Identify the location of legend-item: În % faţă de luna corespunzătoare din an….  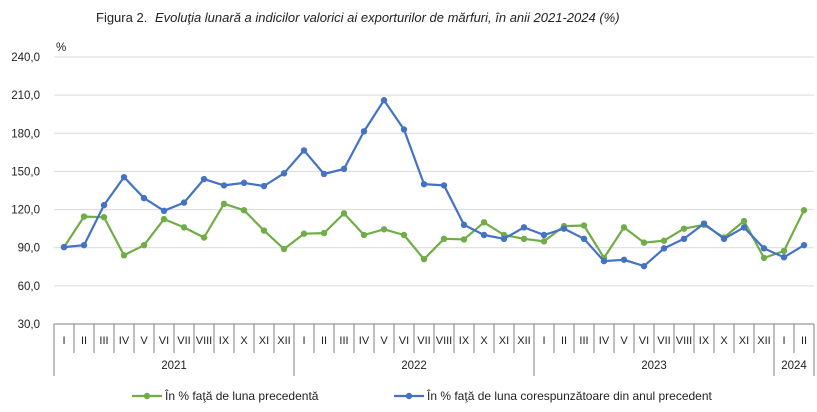
(553, 395).